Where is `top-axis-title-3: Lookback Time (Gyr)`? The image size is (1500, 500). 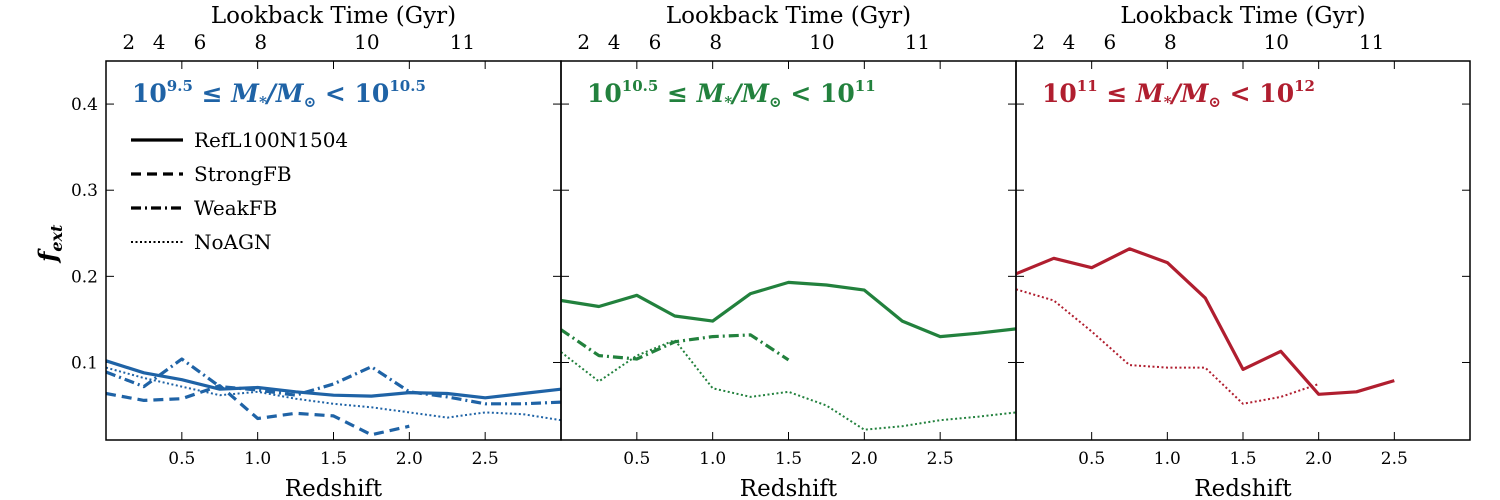 top-axis-title-3: Lookback Time (Gyr) is located at coordinates (1242, 16).